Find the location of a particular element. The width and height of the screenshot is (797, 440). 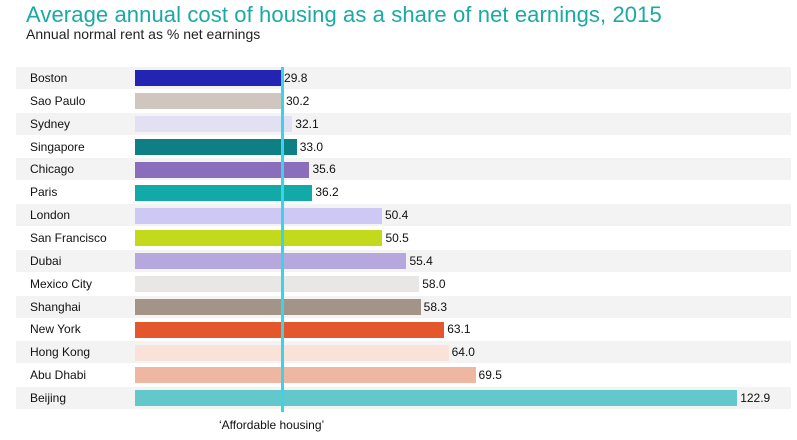

data-label: 69.5 is located at coordinates (490, 375).